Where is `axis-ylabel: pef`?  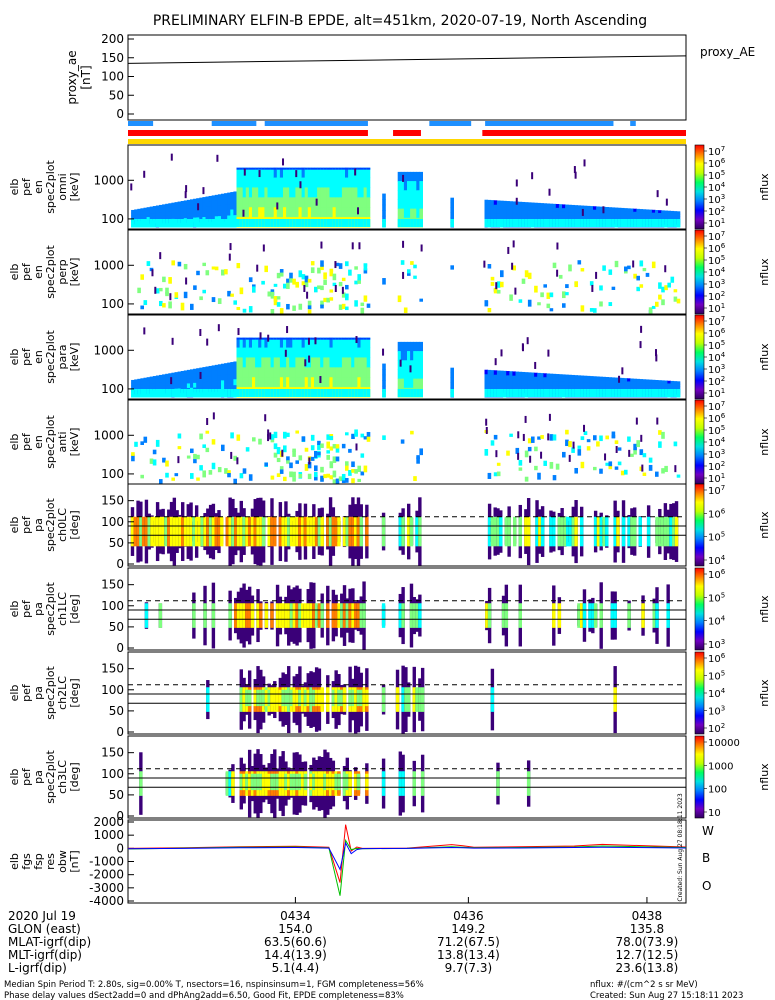
axis-ylabel: pef is located at coordinates (26, 441).